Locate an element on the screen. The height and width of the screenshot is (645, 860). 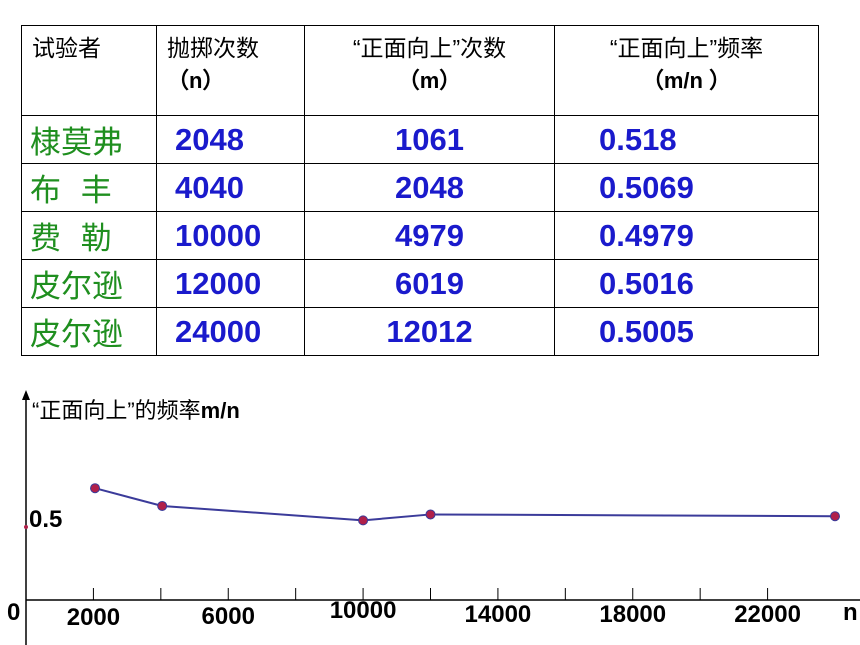
heads-frequency: 0.5069 is located at coordinates (686, 187).